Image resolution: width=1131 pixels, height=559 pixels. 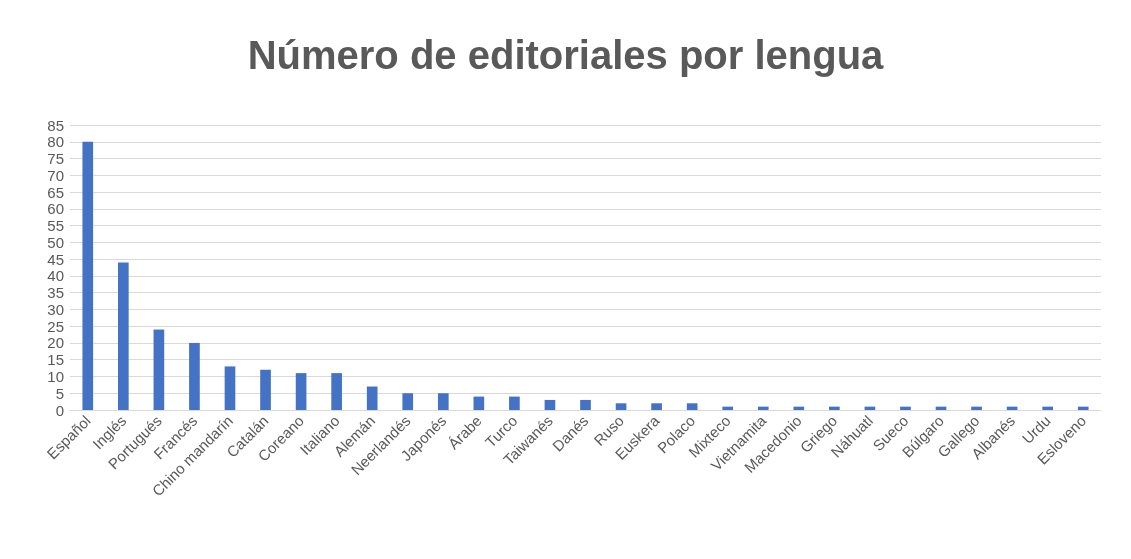 I want to click on y-tick-label: 10, so click(x=55, y=376).